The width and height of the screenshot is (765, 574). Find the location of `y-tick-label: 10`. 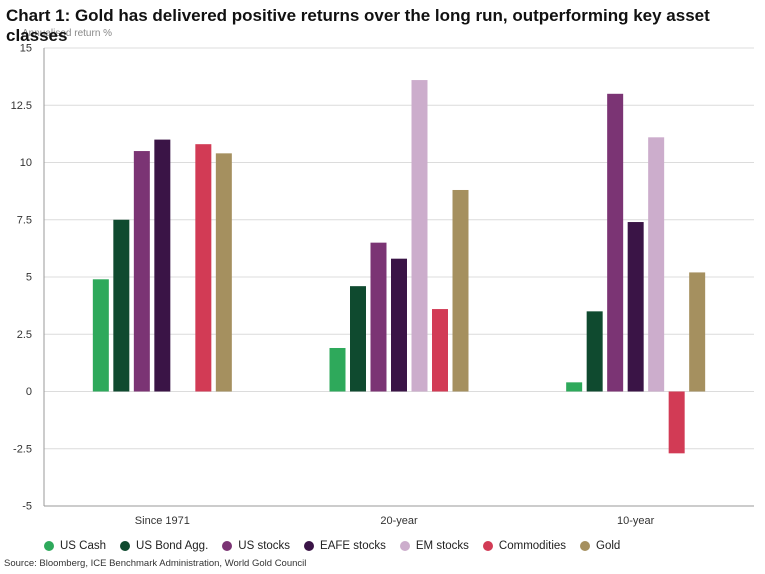

y-tick-label: 10 is located at coordinates (26, 163).